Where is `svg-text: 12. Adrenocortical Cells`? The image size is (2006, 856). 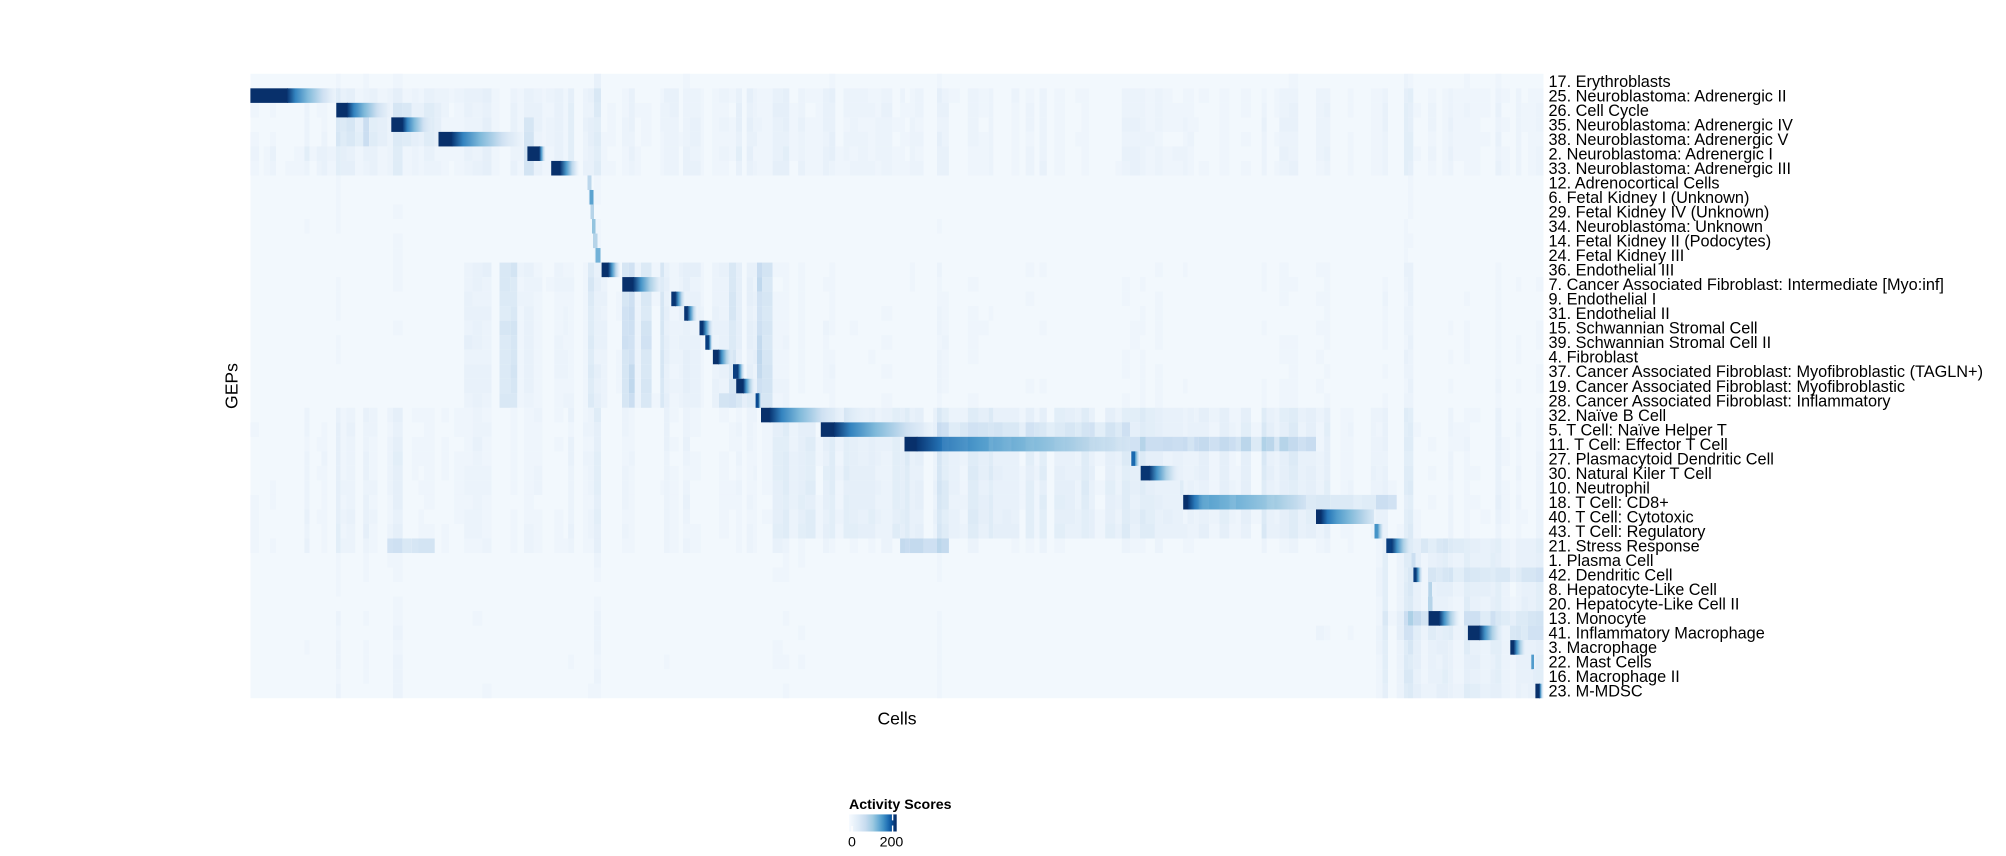 svg-text: 12. Adrenocortical Cells is located at coordinates (1634, 183).